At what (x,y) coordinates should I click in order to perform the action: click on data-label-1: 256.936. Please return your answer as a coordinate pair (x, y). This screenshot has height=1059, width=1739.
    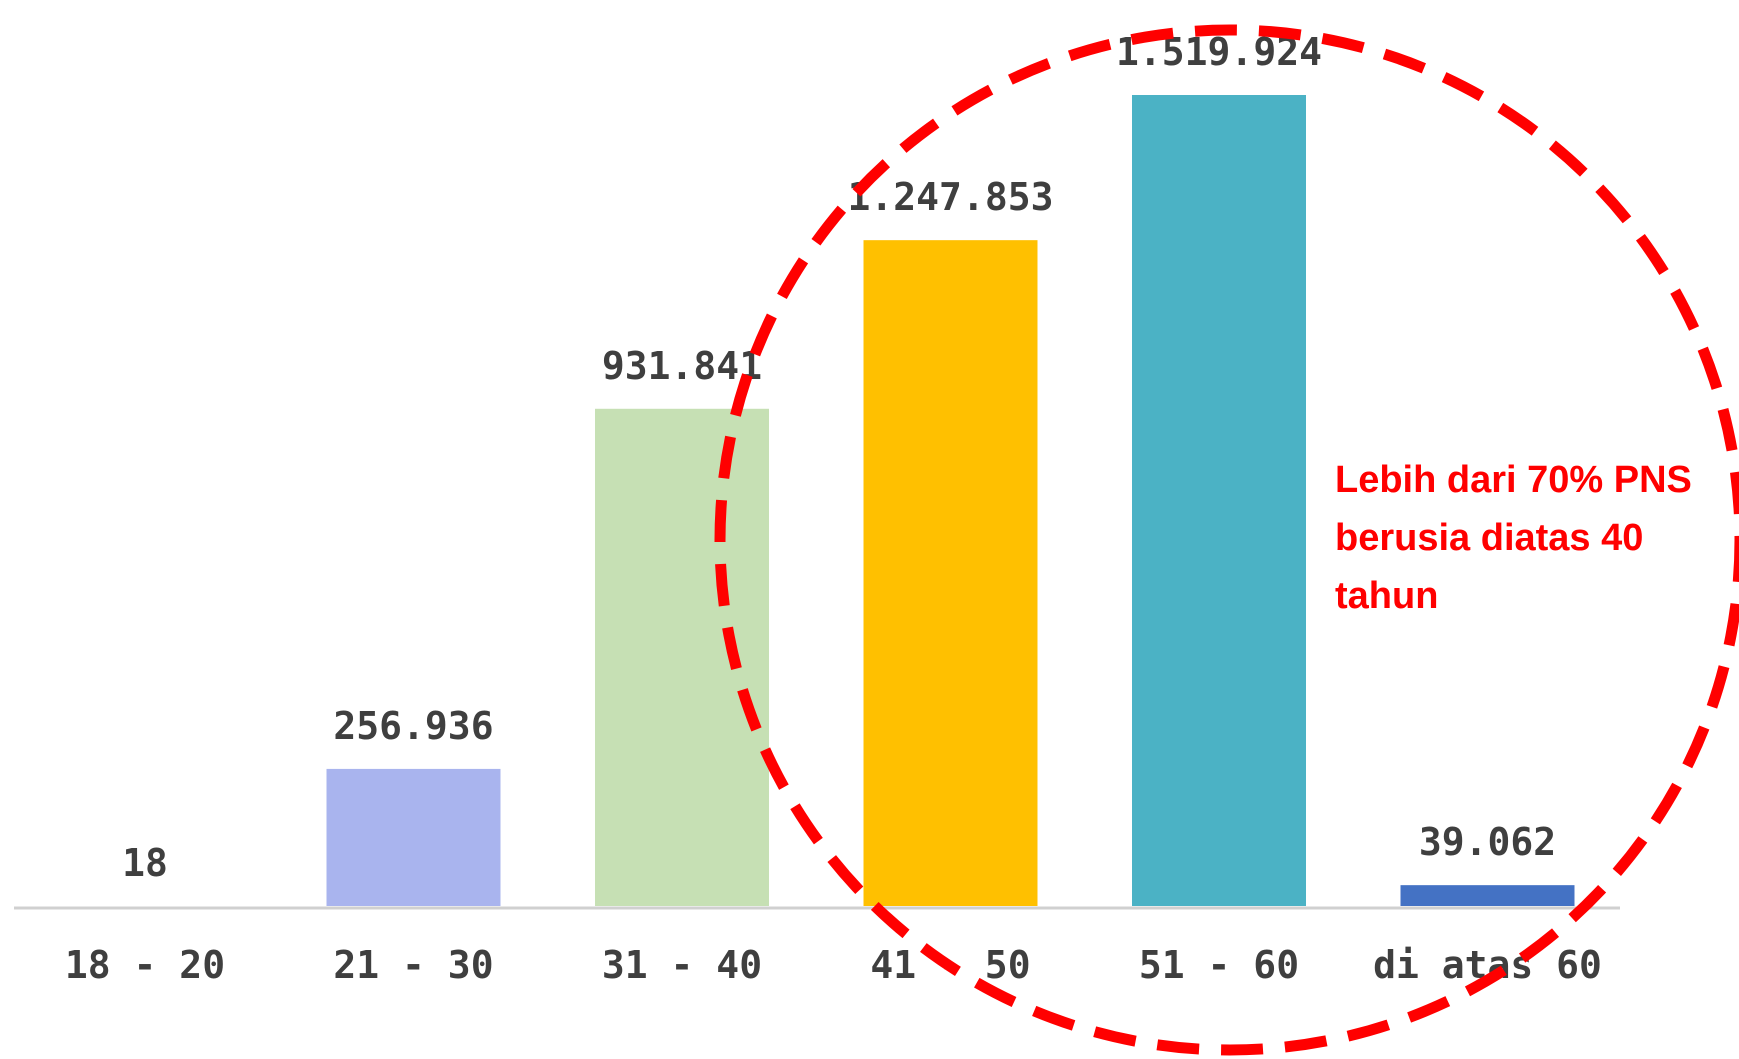
    Looking at the image, I should click on (413, 726).